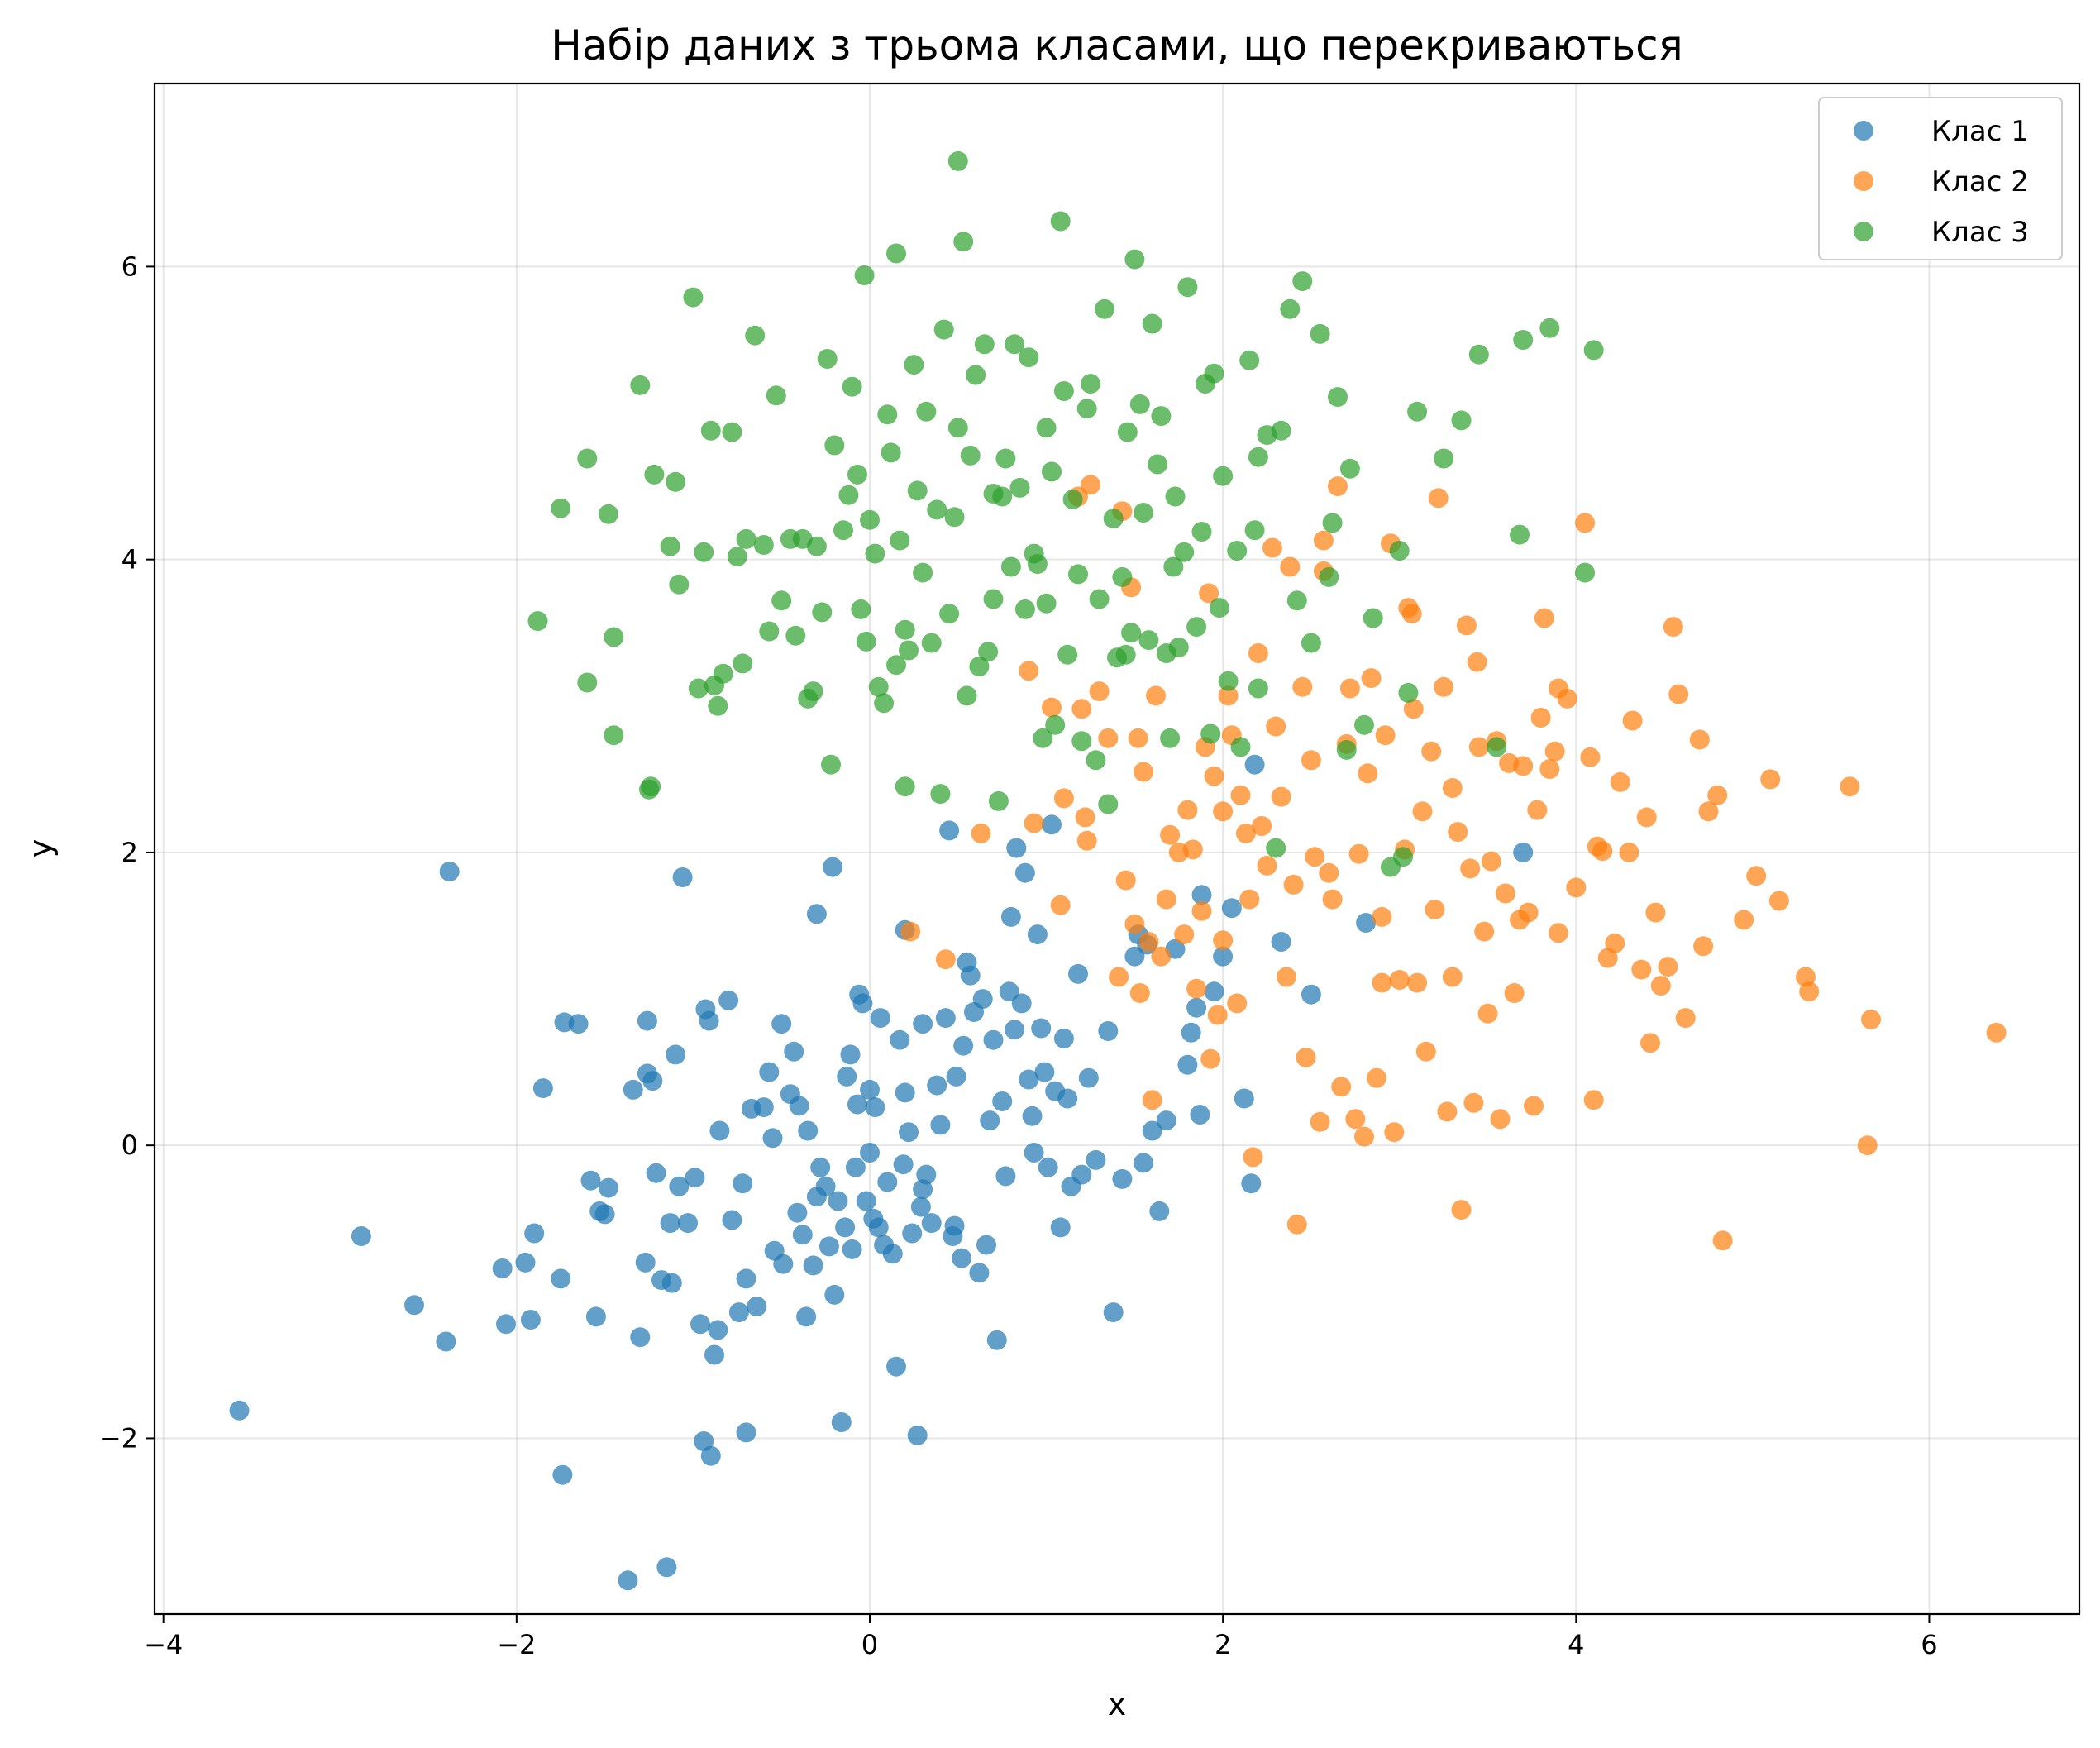 The height and width of the screenshot is (1748, 2100). Describe the element at coordinates (130, 1145) in the screenshot. I see `y-tick-label: 0` at that location.